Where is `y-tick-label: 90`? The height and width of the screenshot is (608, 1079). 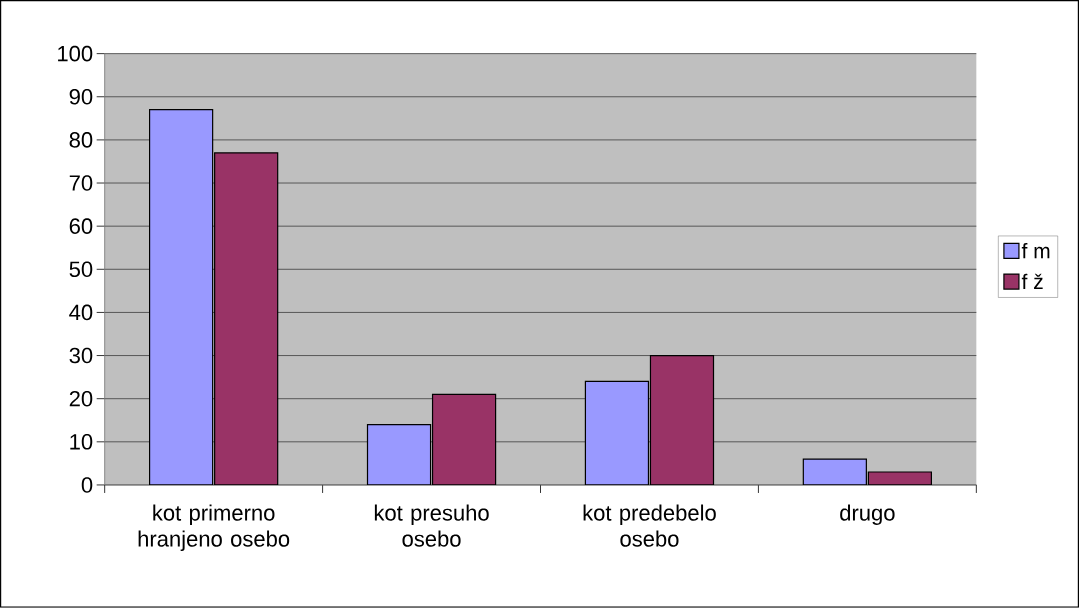 y-tick-label: 90 is located at coordinates (81, 97).